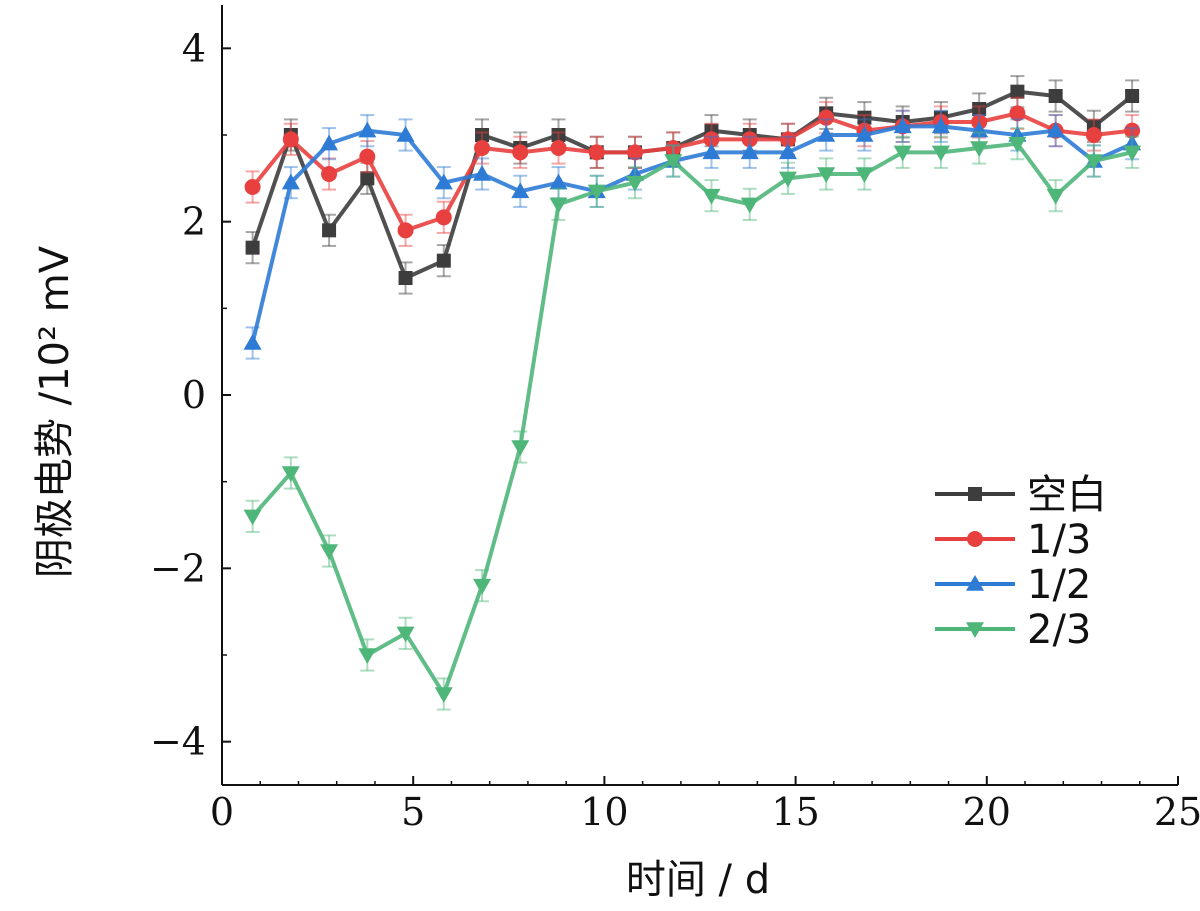  Describe the element at coordinates (1059, 540) in the screenshot. I see `legend-label: 1/3` at that location.